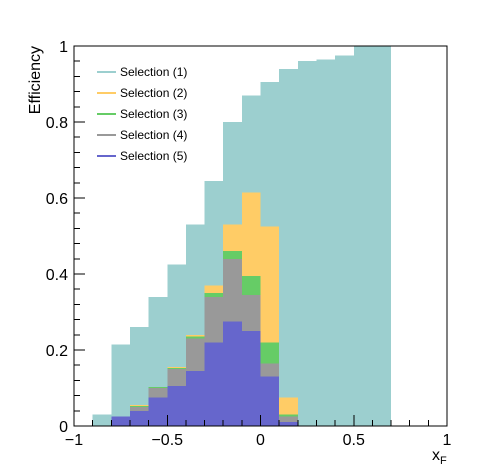  Describe the element at coordinates (158, 411) in the screenshot. I see `bar-series5-bin5` at that location.